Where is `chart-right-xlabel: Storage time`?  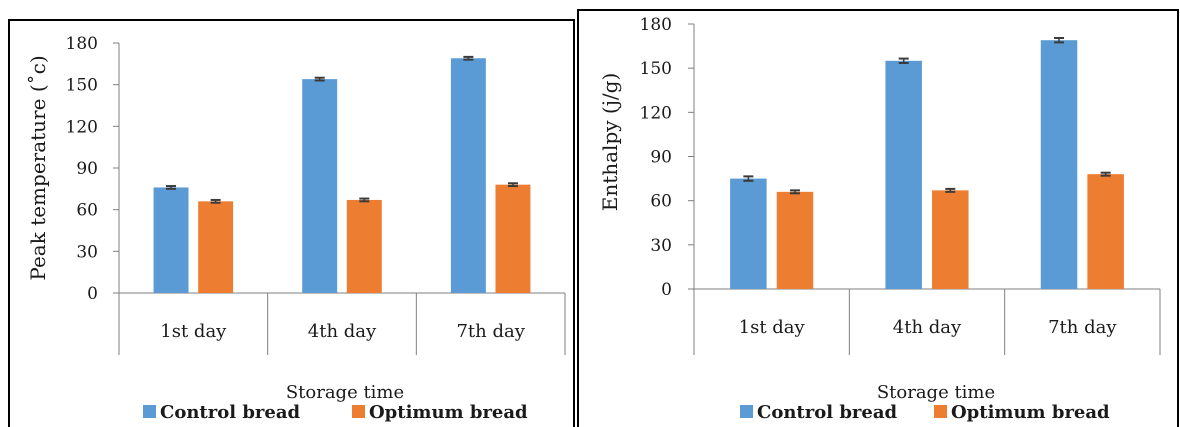 chart-right-xlabel: Storage time is located at coordinates (936, 392).